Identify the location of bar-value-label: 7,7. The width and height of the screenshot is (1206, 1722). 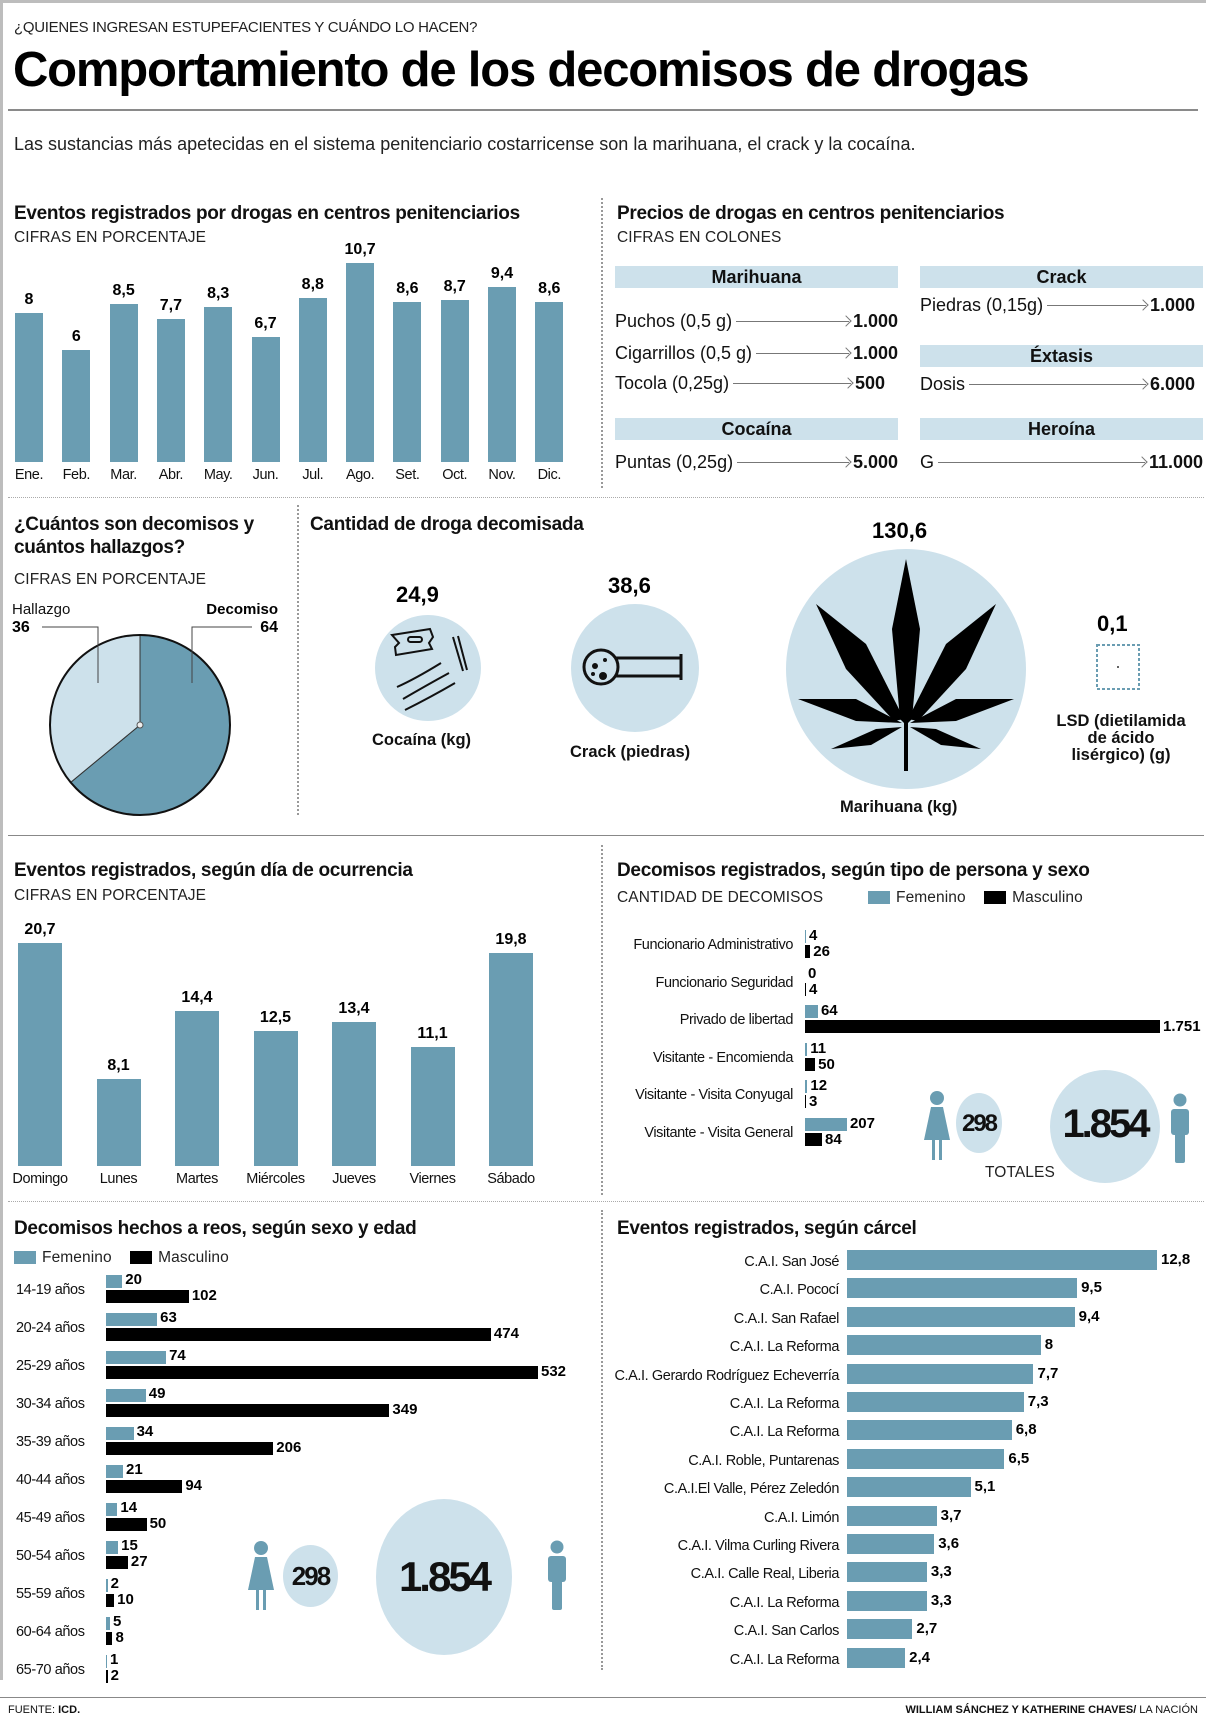
(1048, 1373).